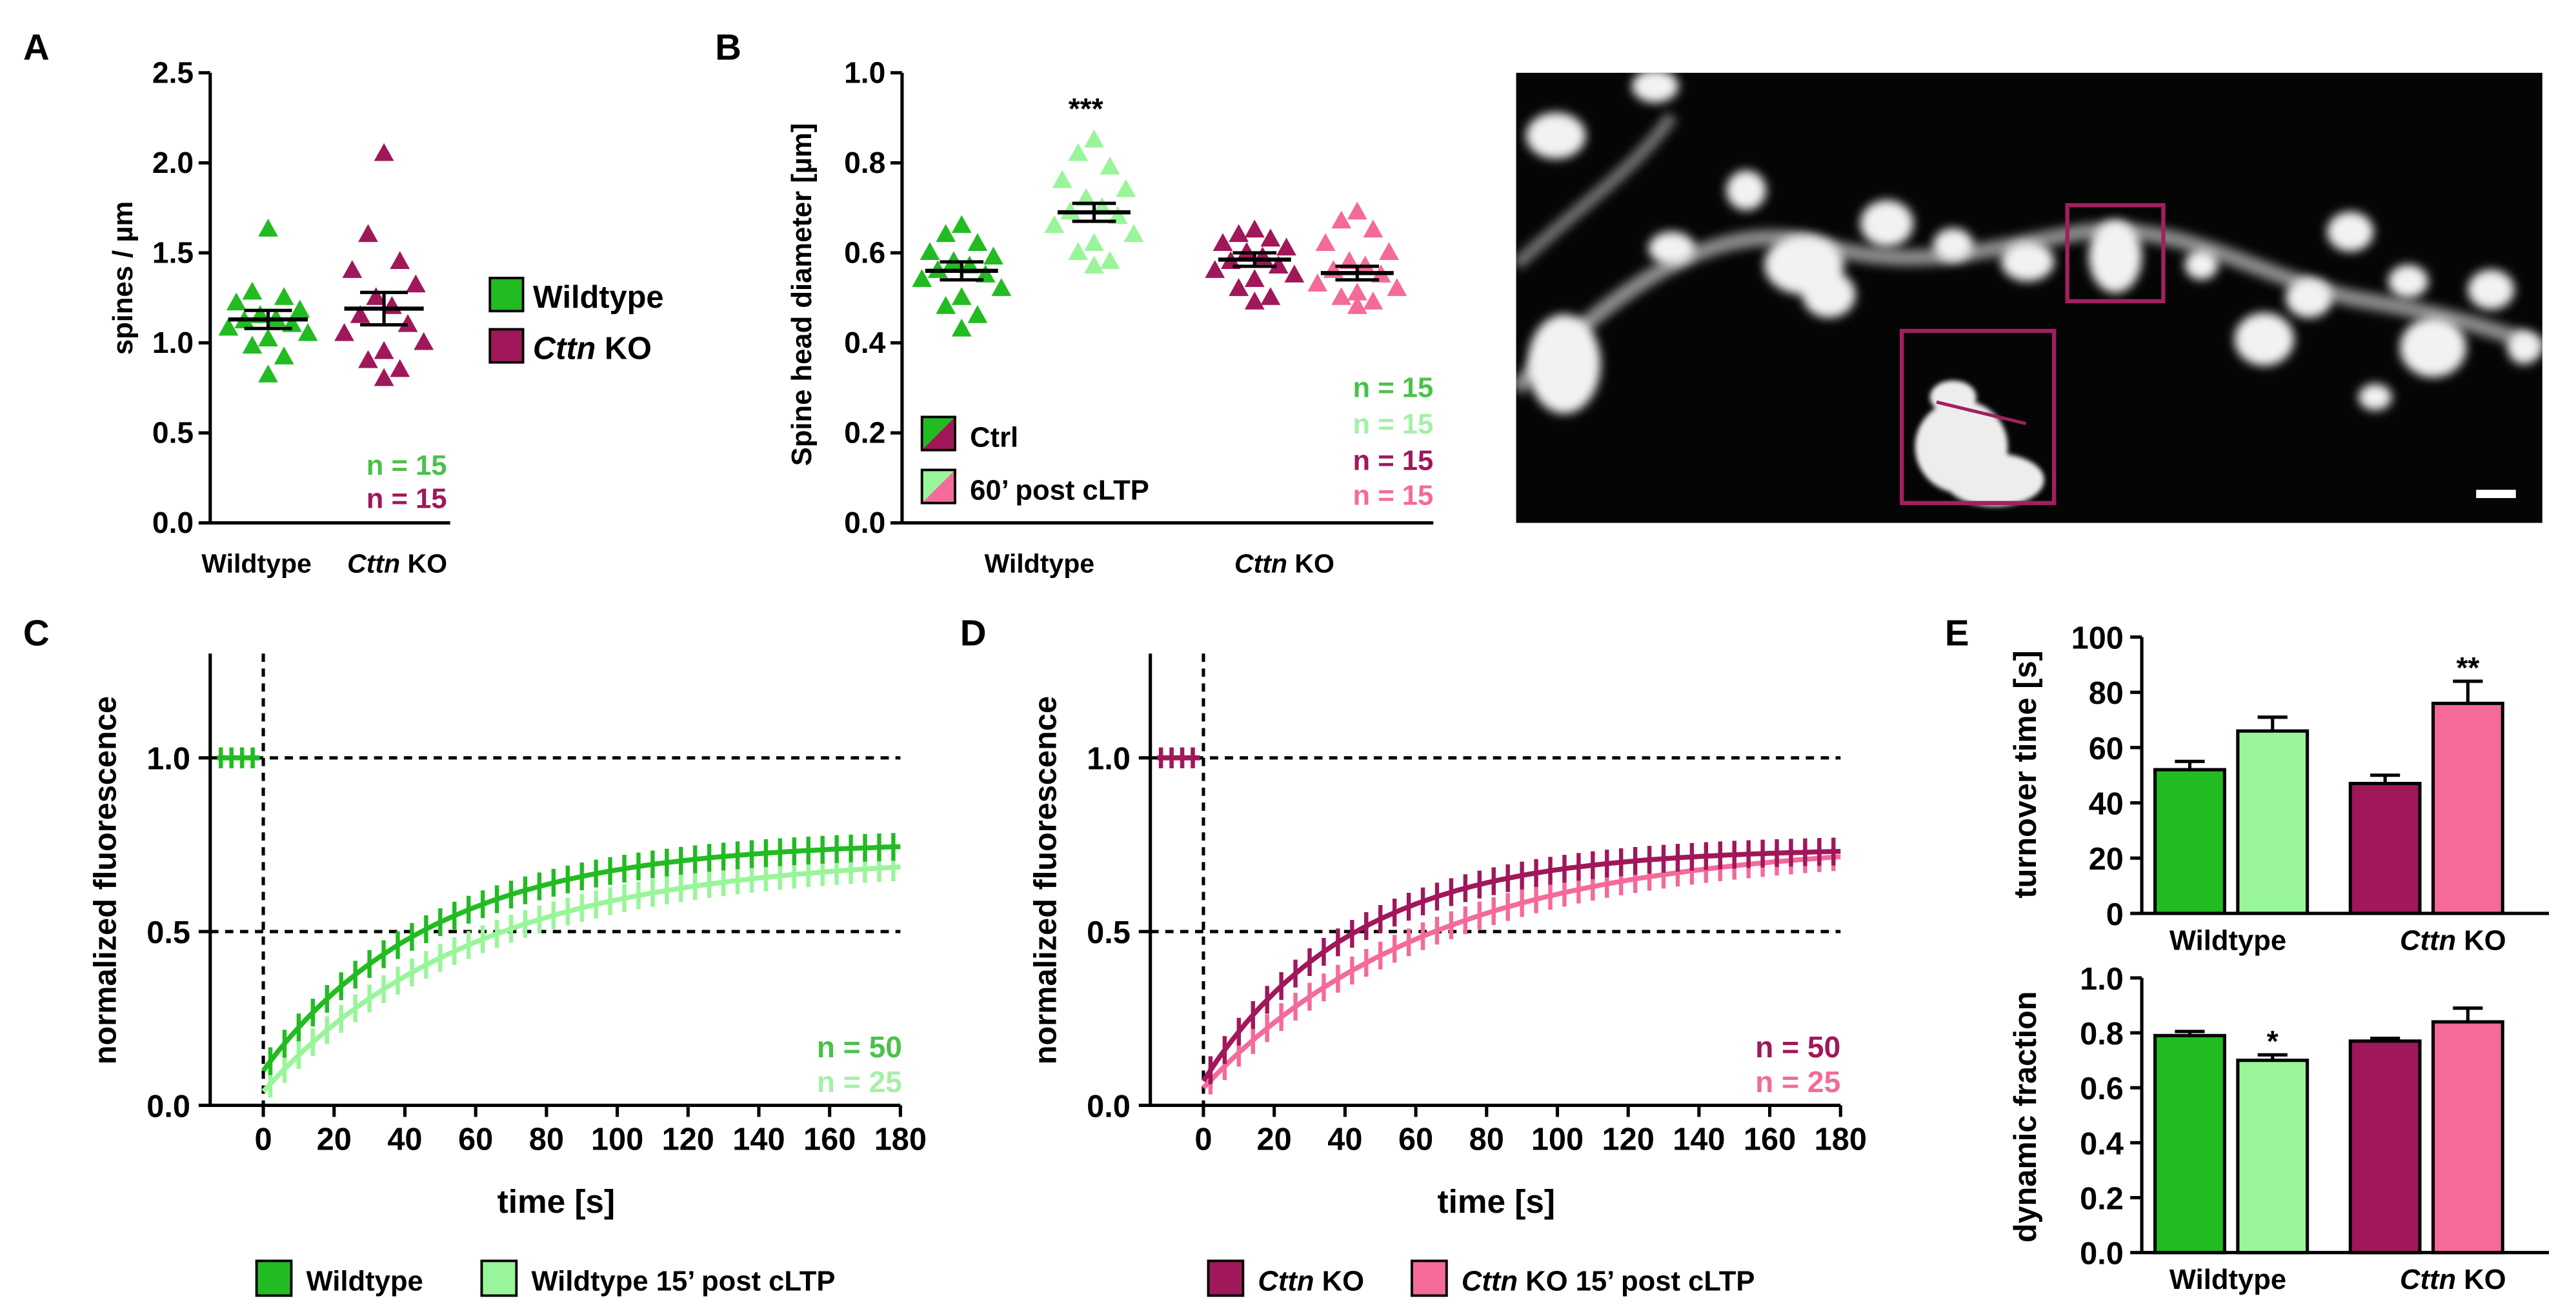 This screenshot has height=1316, width=2576. Describe the element at coordinates (2496, 495) in the screenshot. I see `scale-bar` at that location.